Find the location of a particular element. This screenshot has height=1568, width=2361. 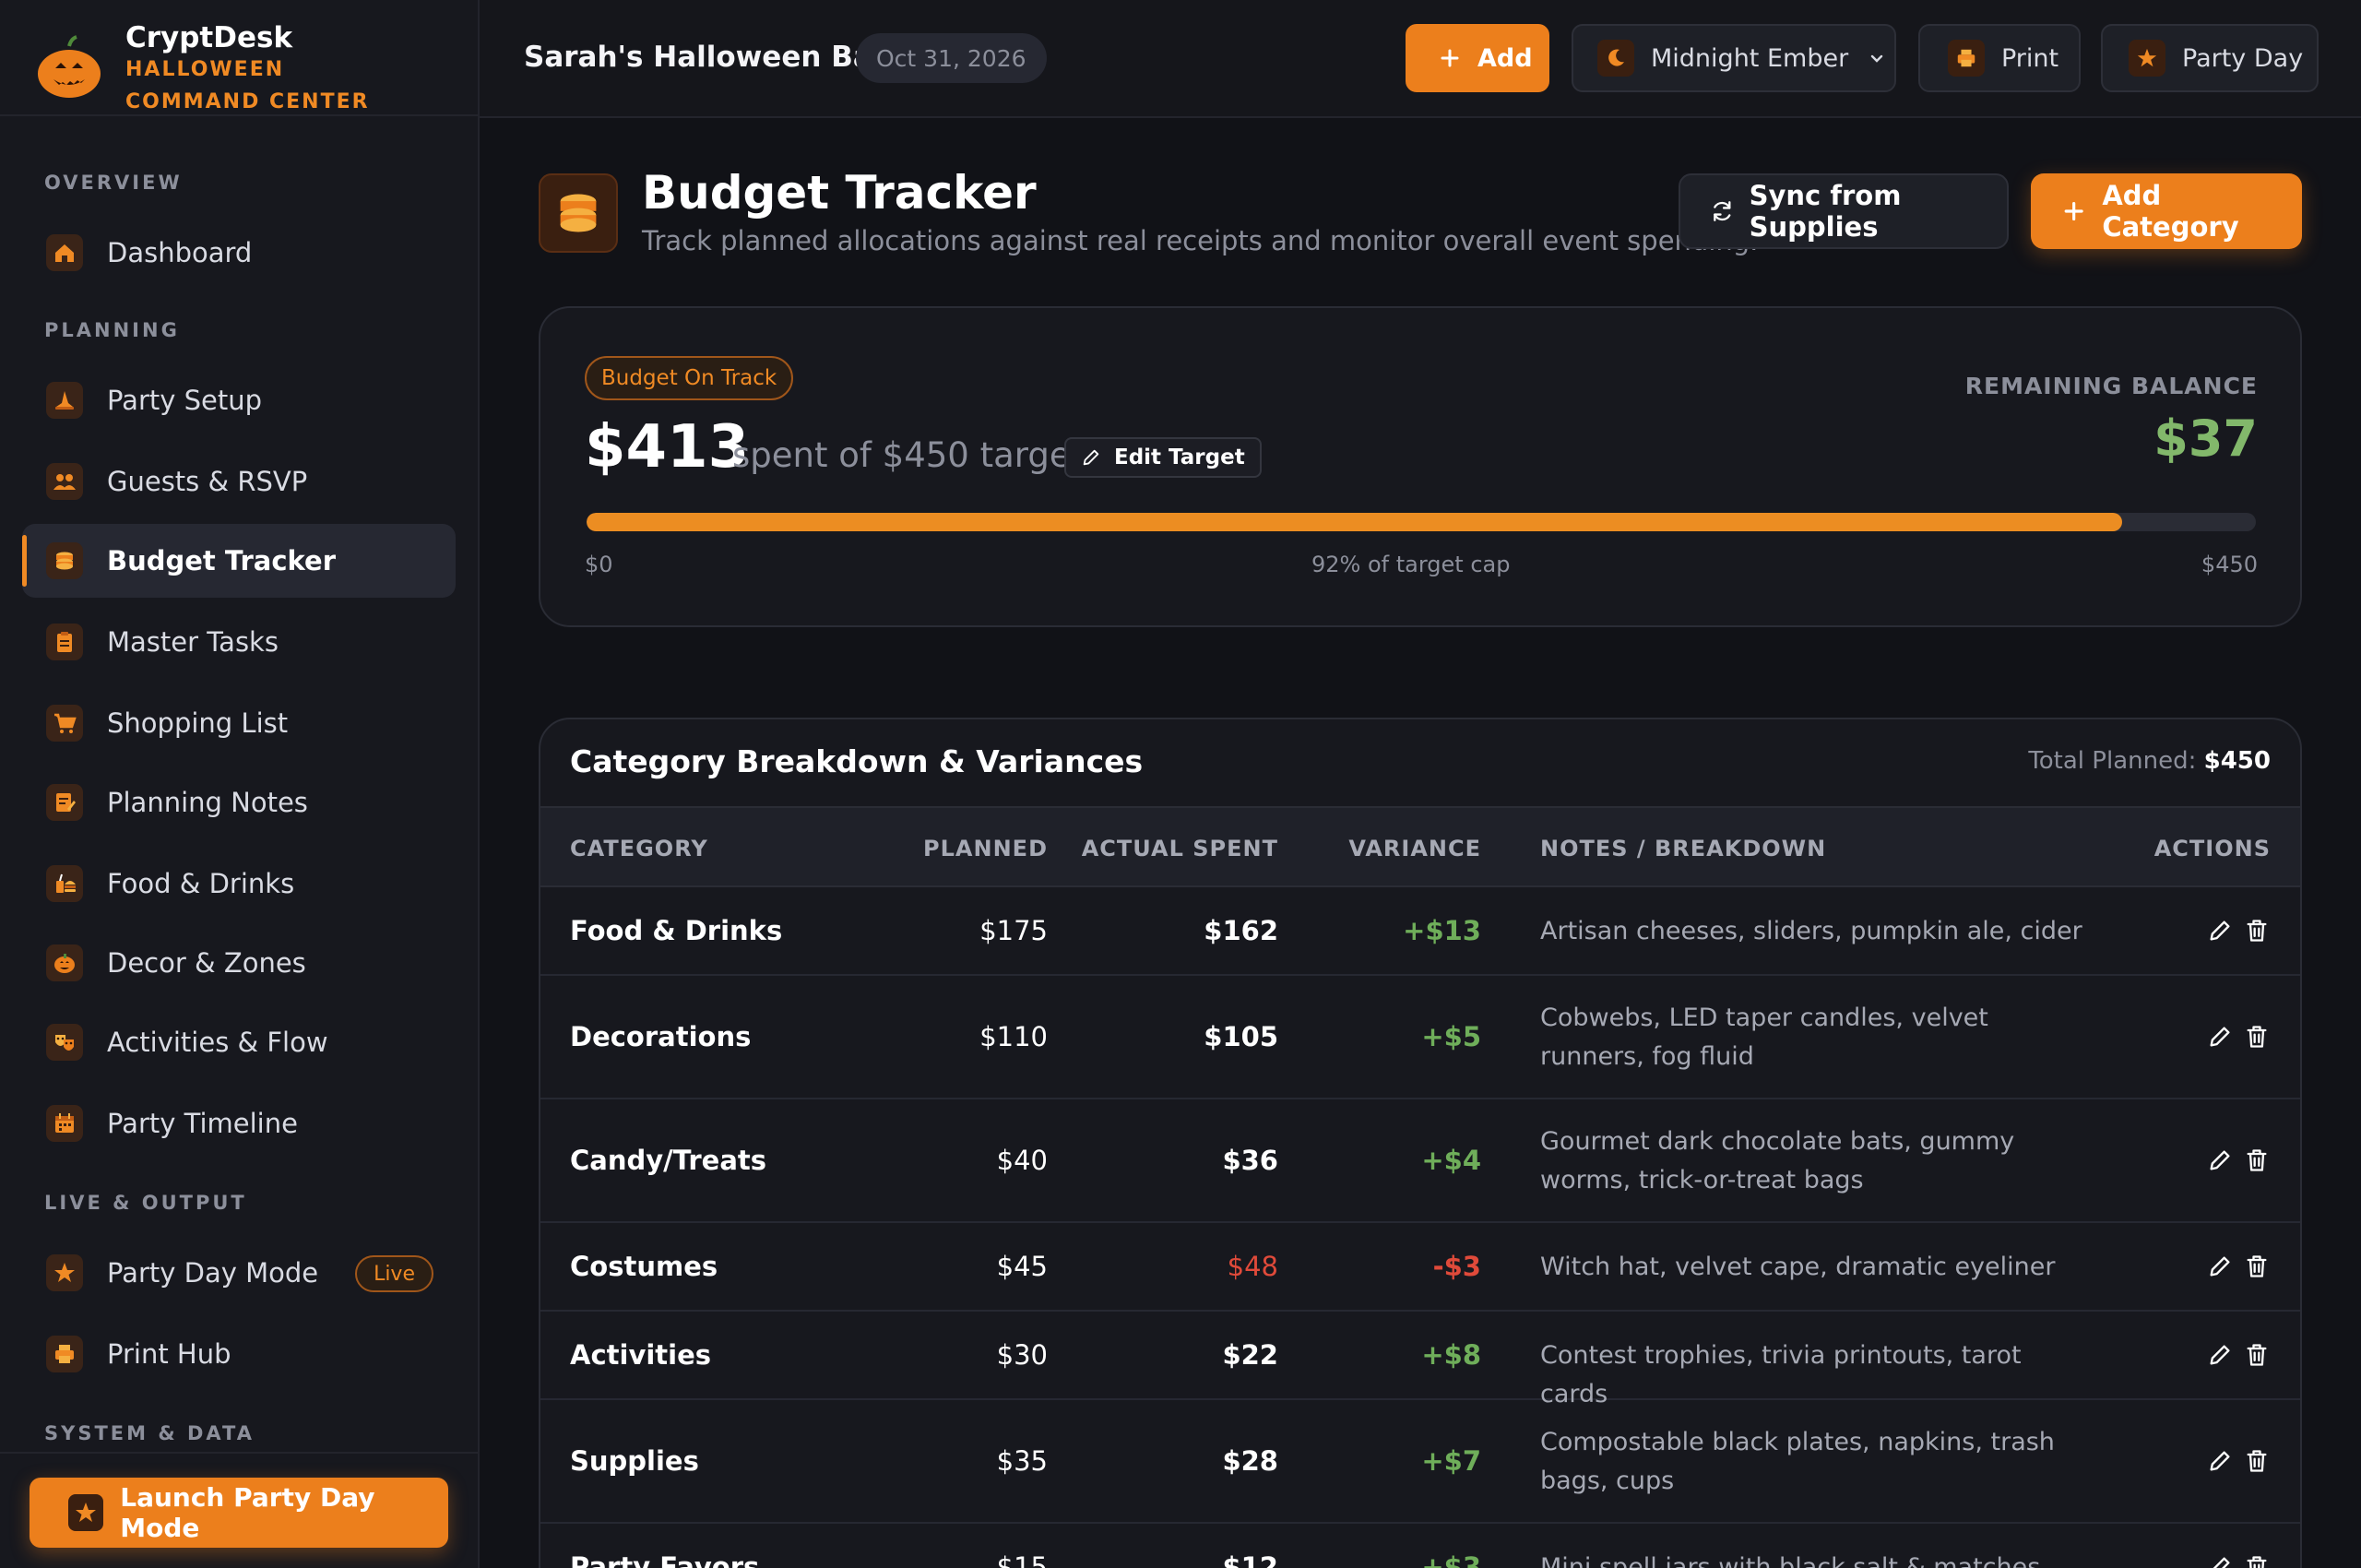

nav-section-system-data: SYSTEM & DATA is located at coordinates (149, 1433).